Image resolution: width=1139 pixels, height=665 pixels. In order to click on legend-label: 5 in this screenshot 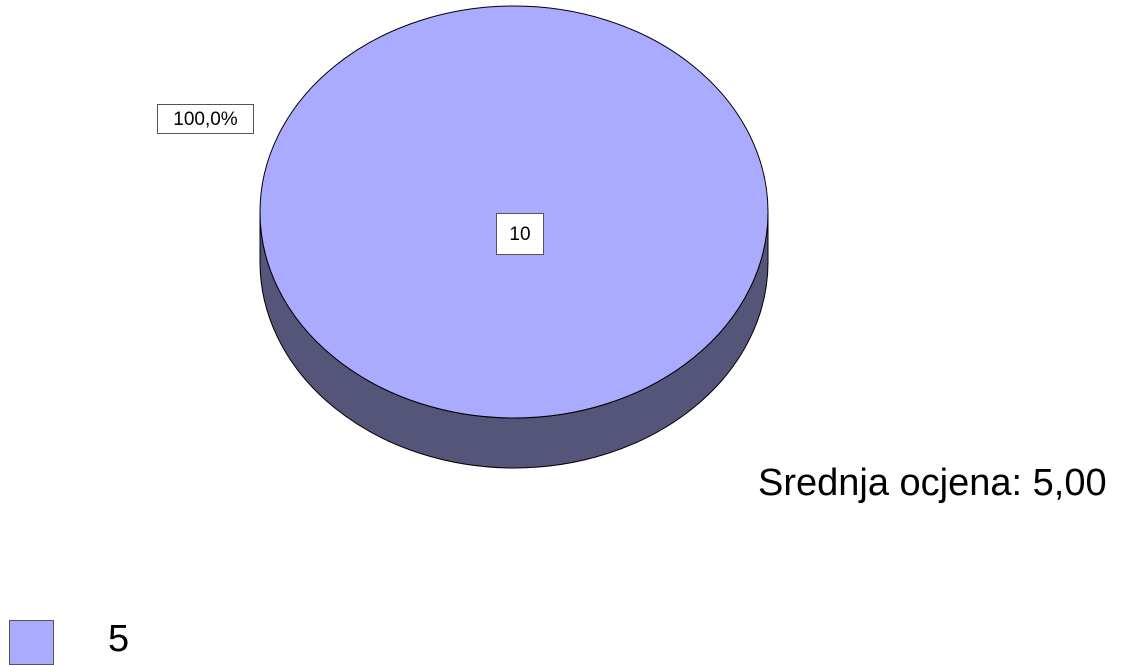, I will do `click(119, 639)`.